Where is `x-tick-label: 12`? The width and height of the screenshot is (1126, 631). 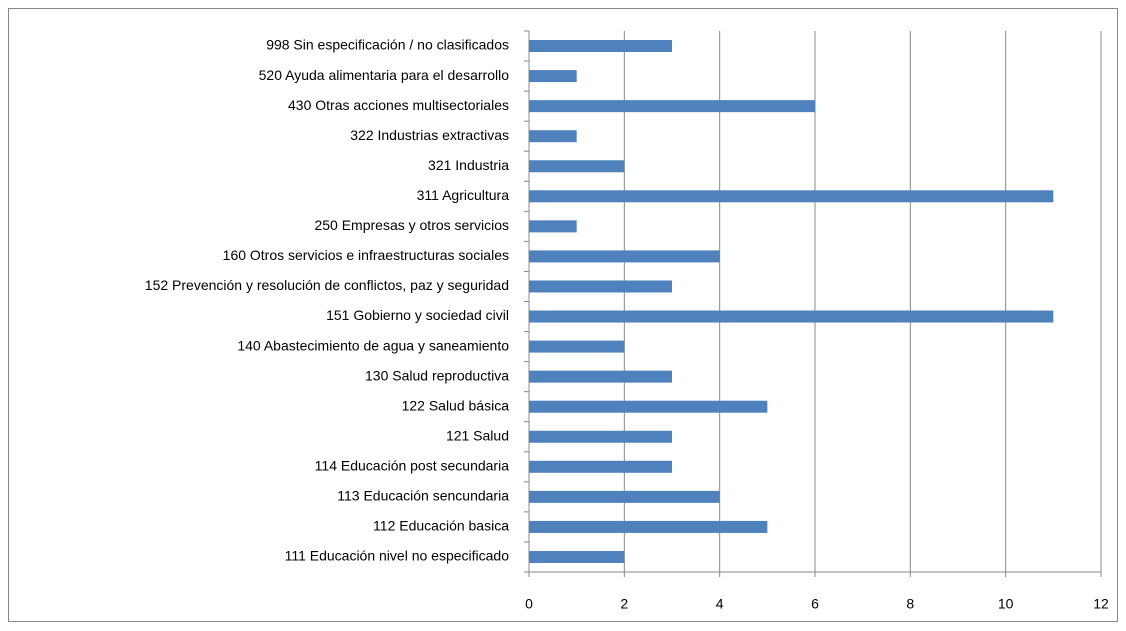 x-tick-label: 12 is located at coordinates (1101, 604).